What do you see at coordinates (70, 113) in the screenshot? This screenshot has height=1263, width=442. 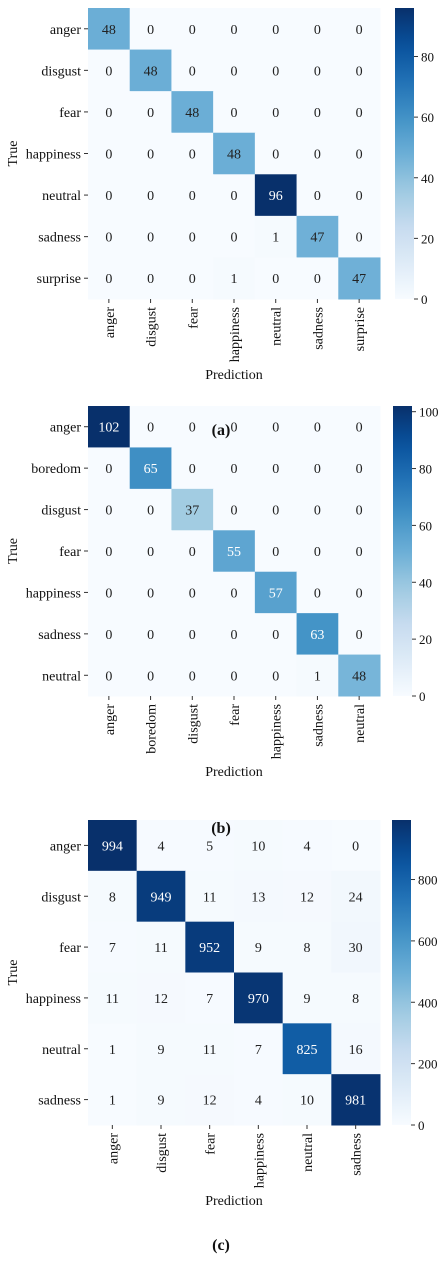 I see `heatmap-a-row-label-2: fear` at bounding box center [70, 113].